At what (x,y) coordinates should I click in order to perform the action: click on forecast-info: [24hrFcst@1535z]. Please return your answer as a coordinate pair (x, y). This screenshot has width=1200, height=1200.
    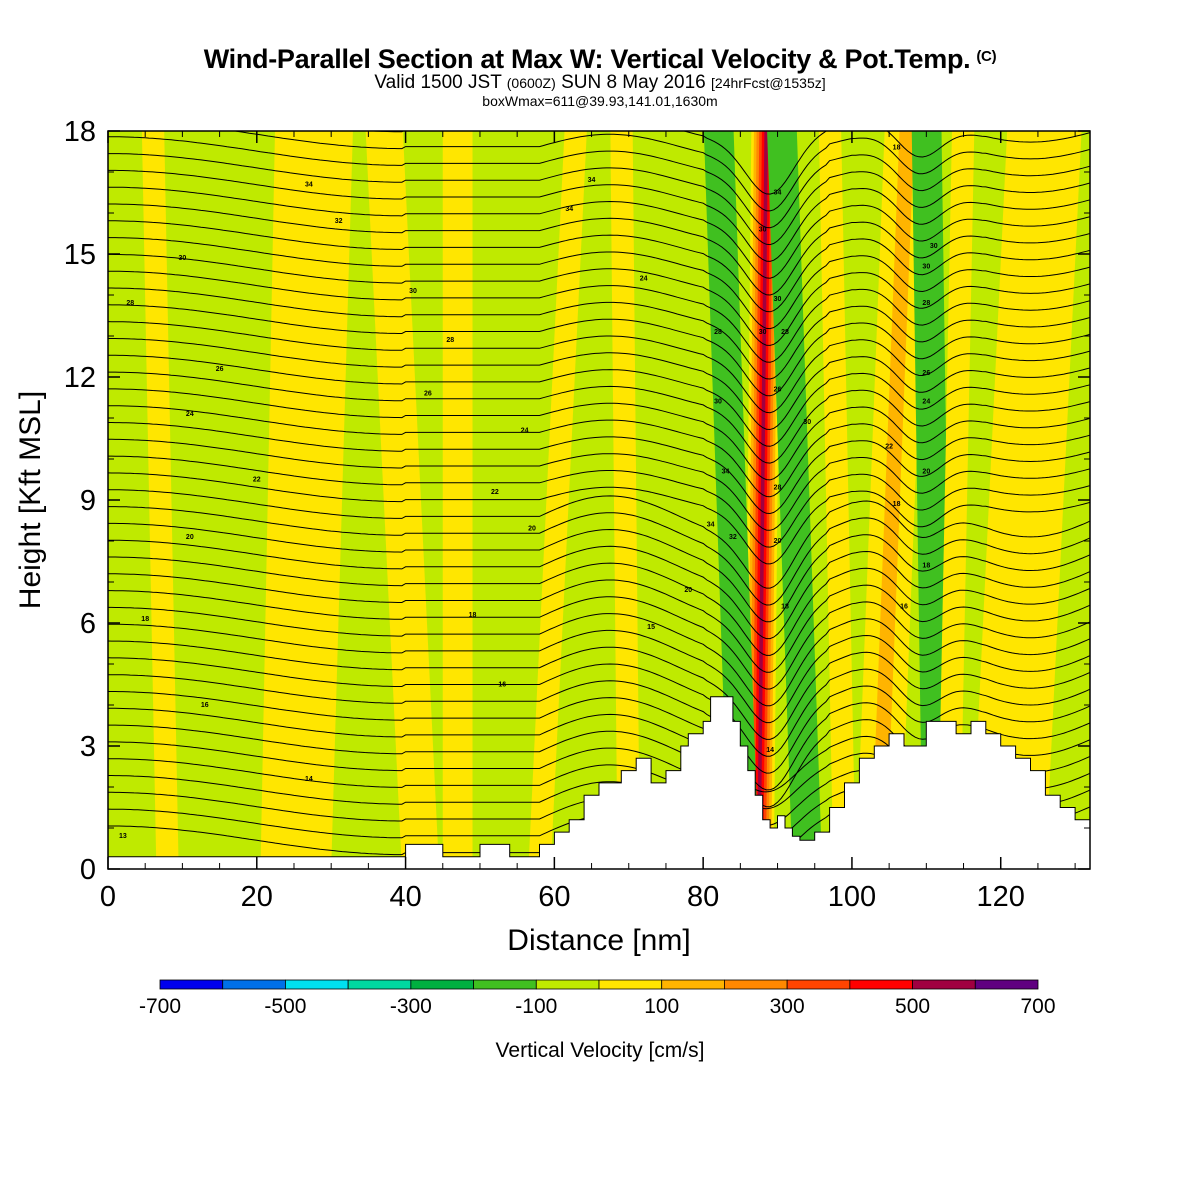
    Looking at the image, I should click on (768, 83).